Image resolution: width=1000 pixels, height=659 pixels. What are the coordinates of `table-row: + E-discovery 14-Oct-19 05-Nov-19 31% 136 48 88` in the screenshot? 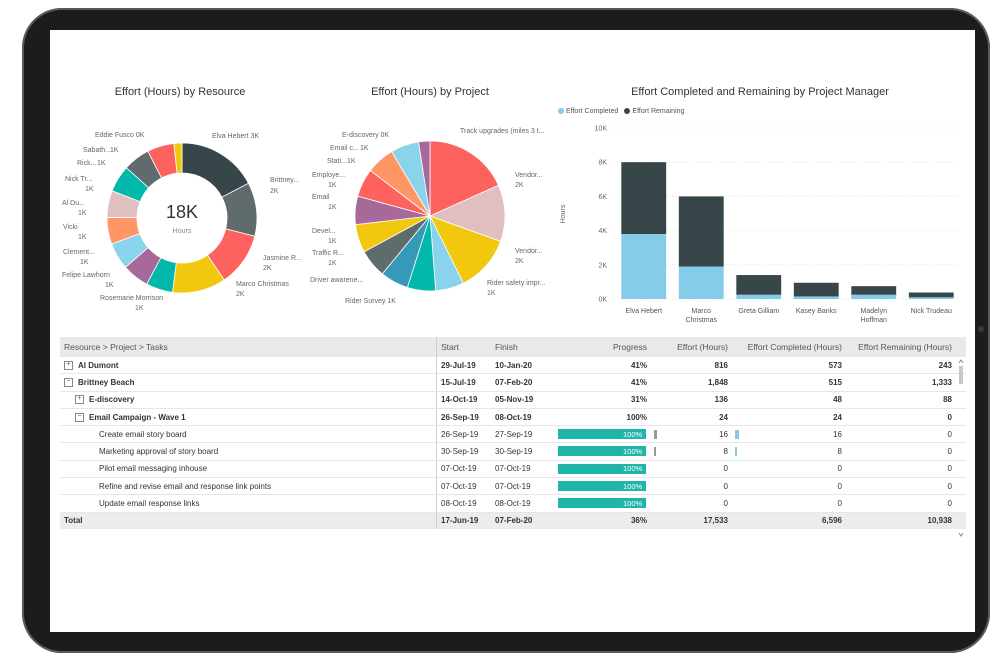 It's located at (513, 400).